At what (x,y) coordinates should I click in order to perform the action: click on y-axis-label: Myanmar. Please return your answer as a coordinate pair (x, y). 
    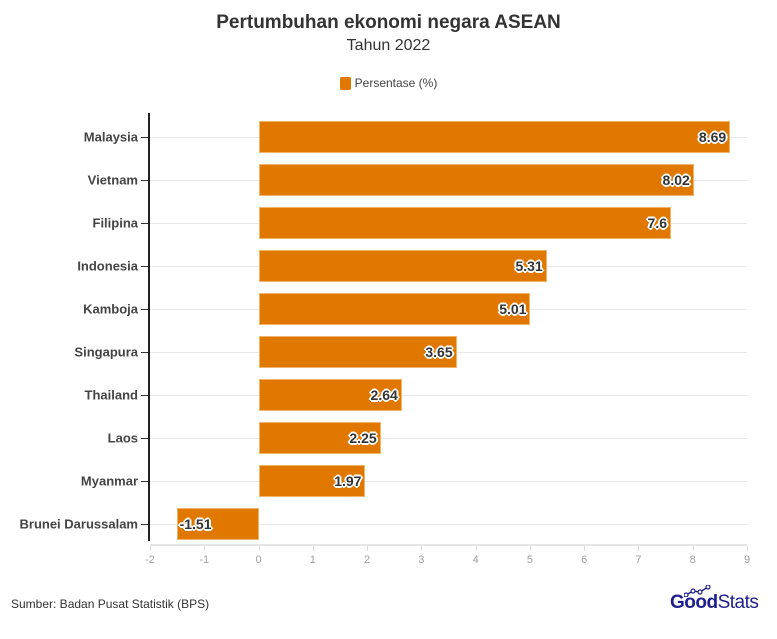
    Looking at the image, I should click on (109, 481).